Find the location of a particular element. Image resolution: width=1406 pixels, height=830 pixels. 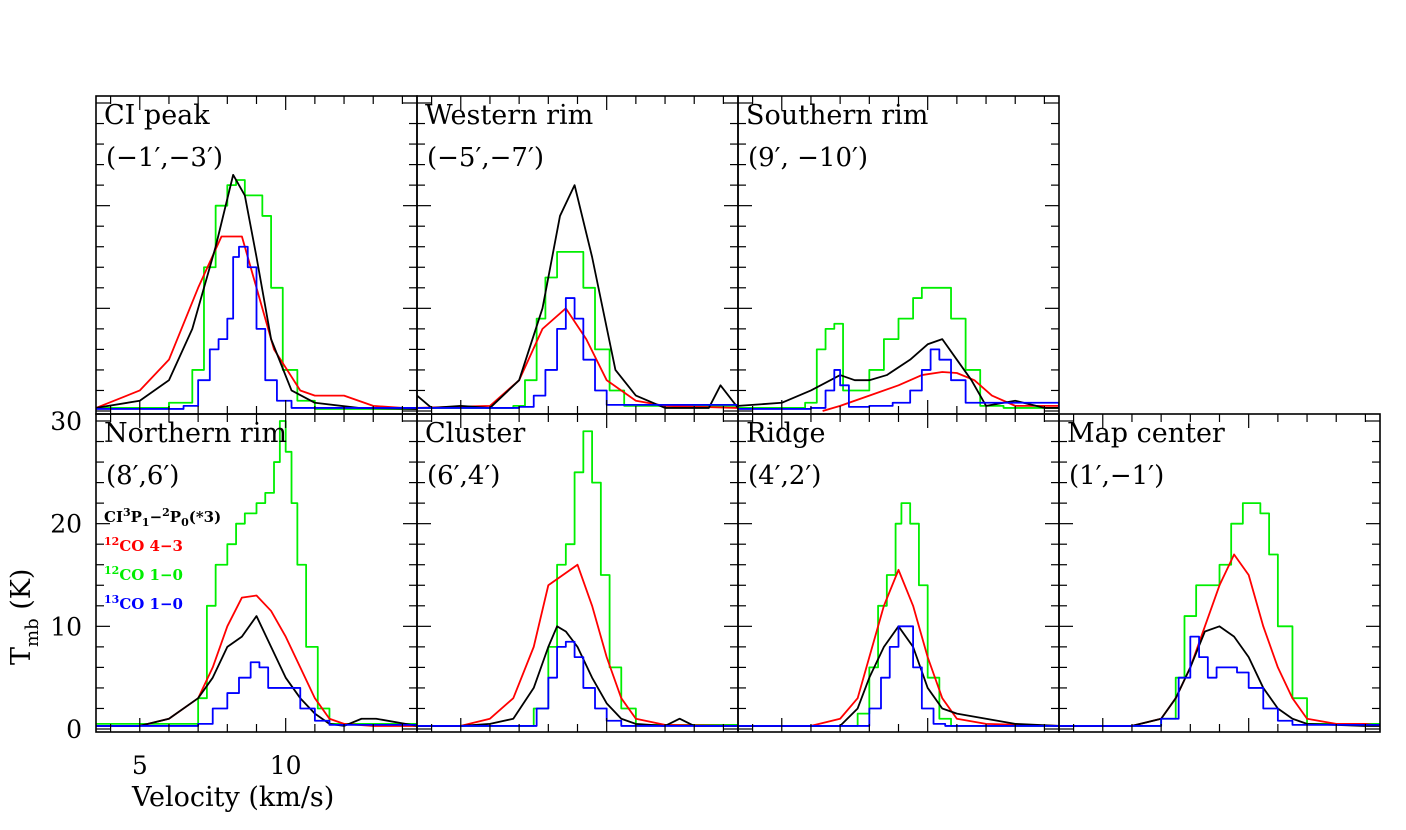

y-axis-label-main: T is located at coordinates (21, 656).